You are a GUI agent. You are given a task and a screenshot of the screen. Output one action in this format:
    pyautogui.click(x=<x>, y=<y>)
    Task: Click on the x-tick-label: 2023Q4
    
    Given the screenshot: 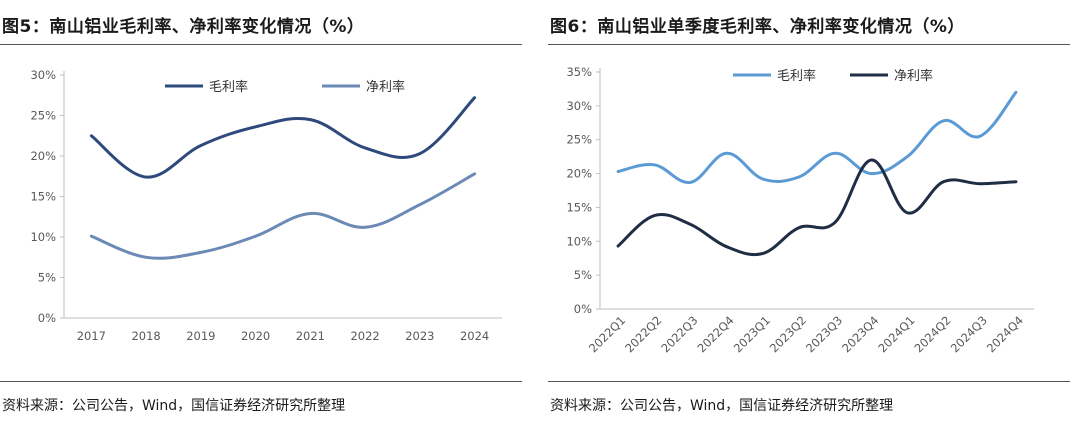 What is the action you would take?
    pyautogui.click(x=860, y=334)
    